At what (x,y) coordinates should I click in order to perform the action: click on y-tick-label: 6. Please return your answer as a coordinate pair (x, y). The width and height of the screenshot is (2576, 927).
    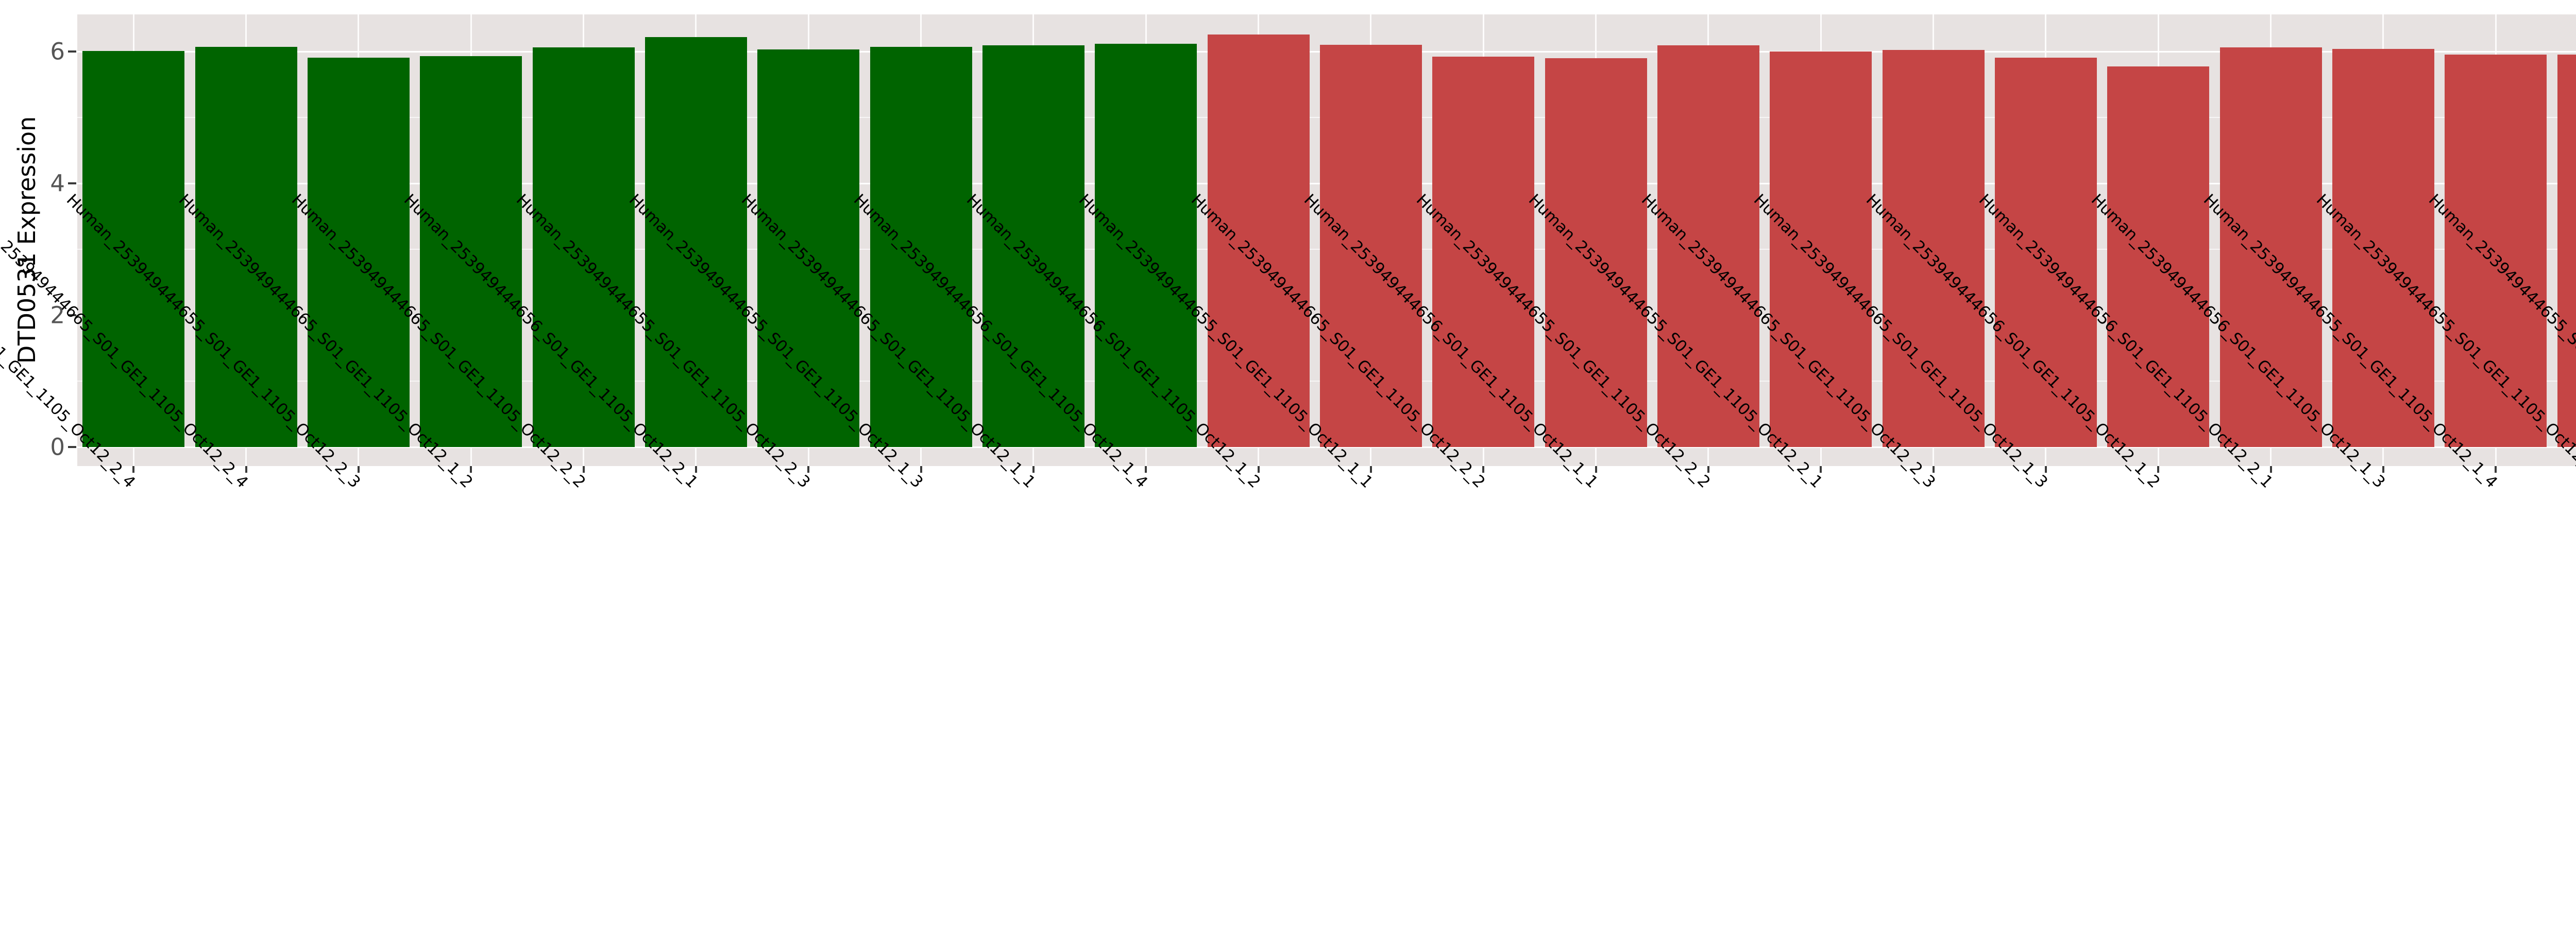
    Looking at the image, I should click on (57, 51).